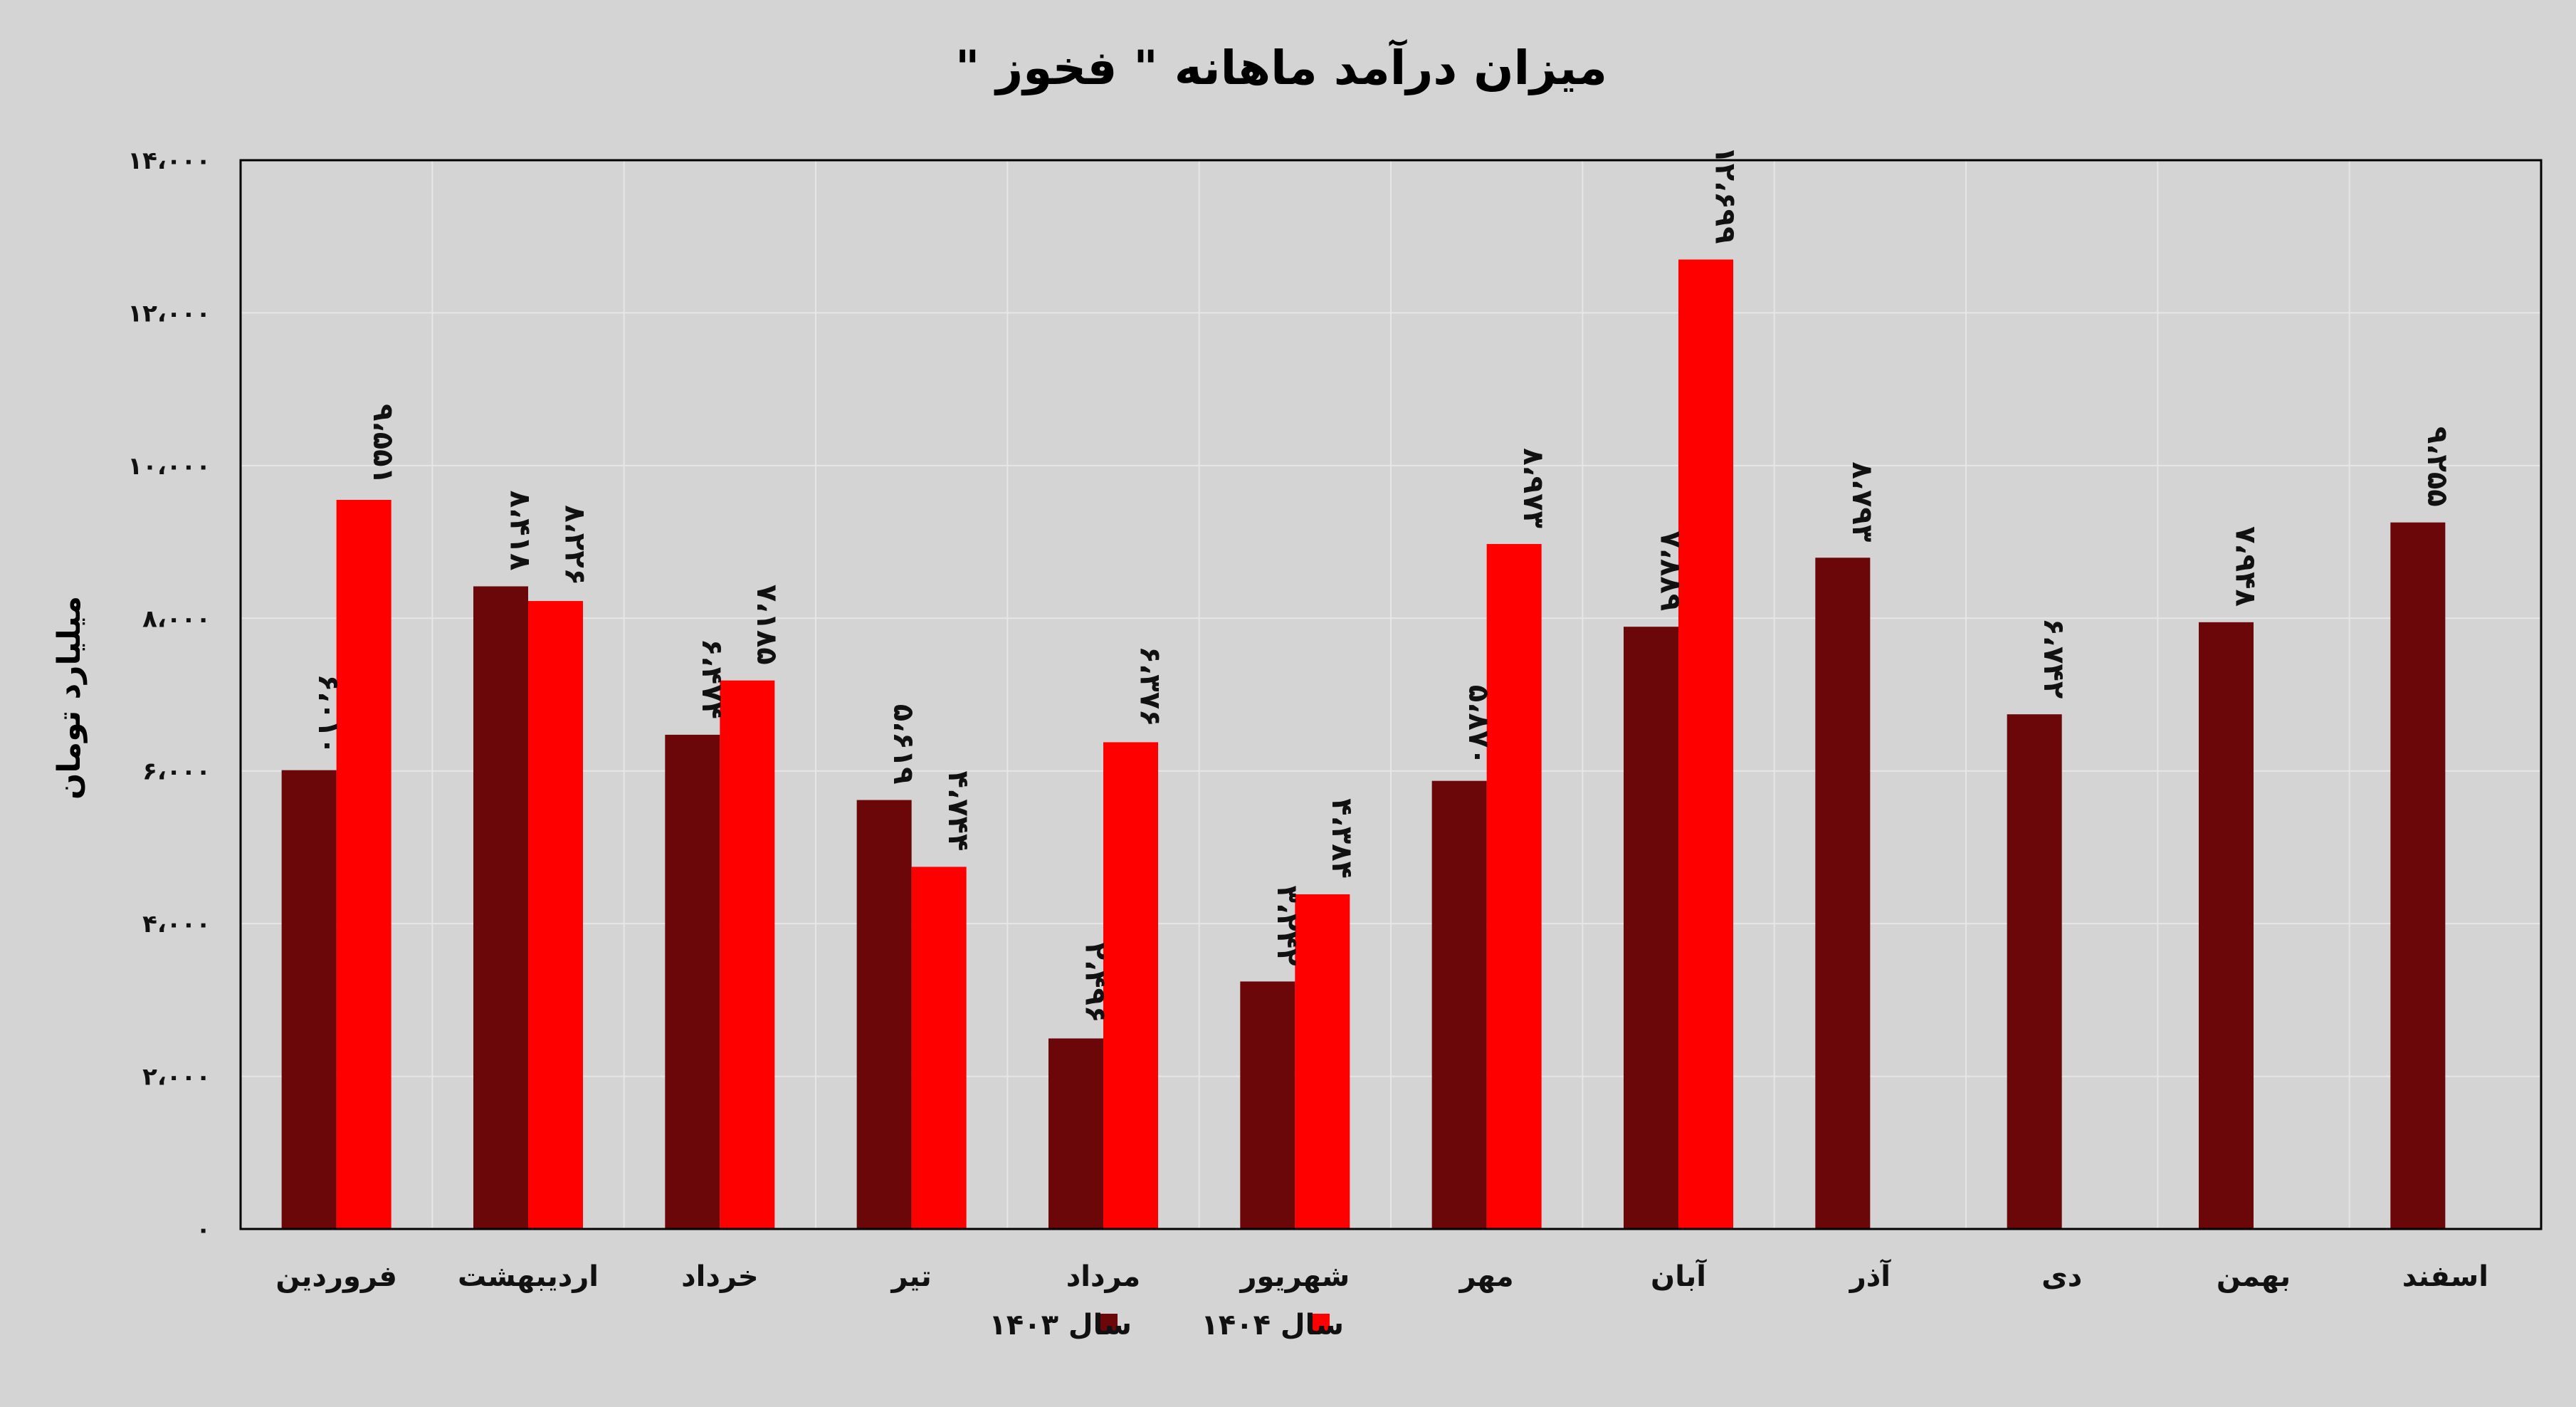 The width and height of the screenshot is (2576, 1407). What do you see at coordinates (528, 1276) in the screenshot?
I see `x-category-label: اردیبهشت` at bounding box center [528, 1276].